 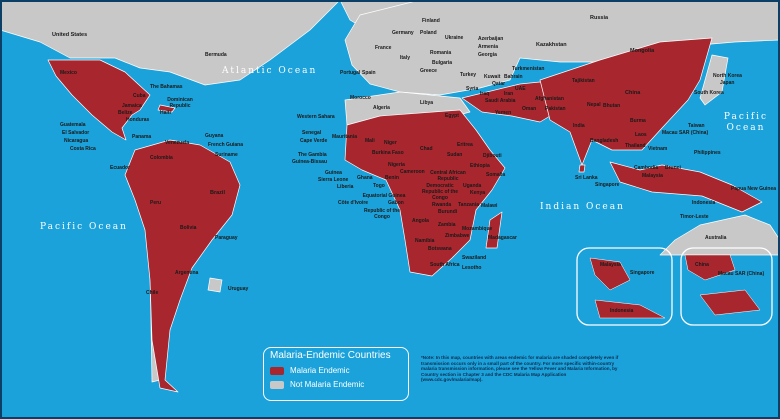 What do you see at coordinates (330, 355) in the screenshot?
I see `legend-title: Malaria-Endemic Countries` at bounding box center [330, 355].